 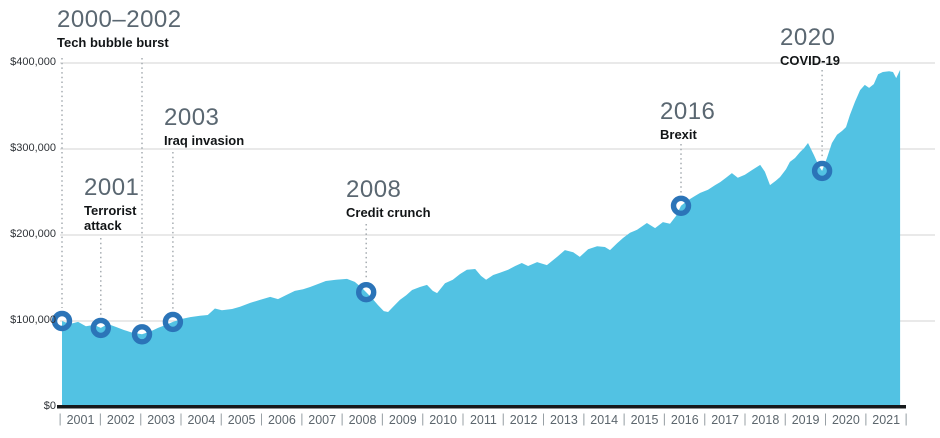 What do you see at coordinates (845, 420) in the screenshot?
I see `x-tick-label: 2020` at bounding box center [845, 420].